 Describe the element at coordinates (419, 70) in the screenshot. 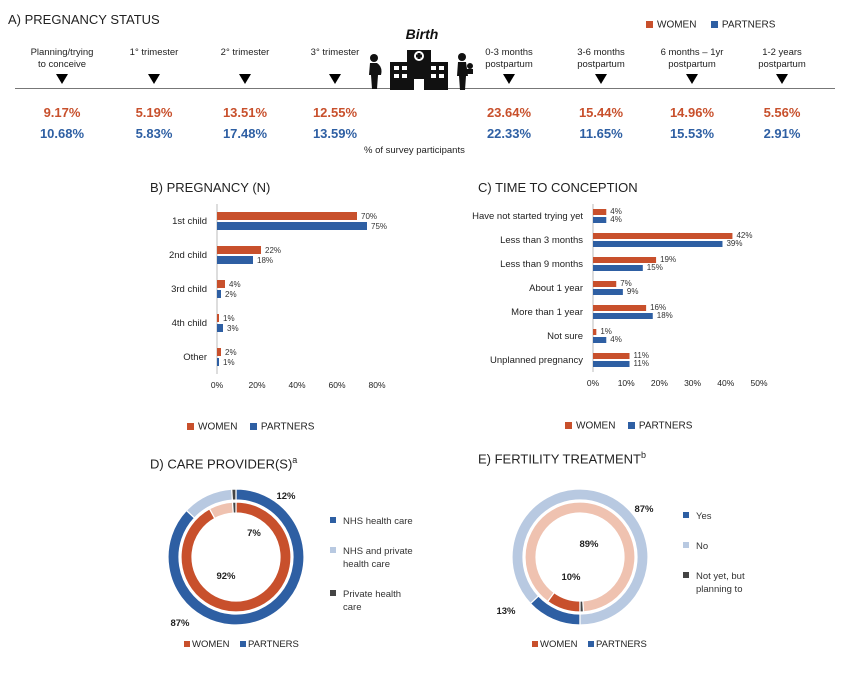

I see `hospital-icon` at that location.